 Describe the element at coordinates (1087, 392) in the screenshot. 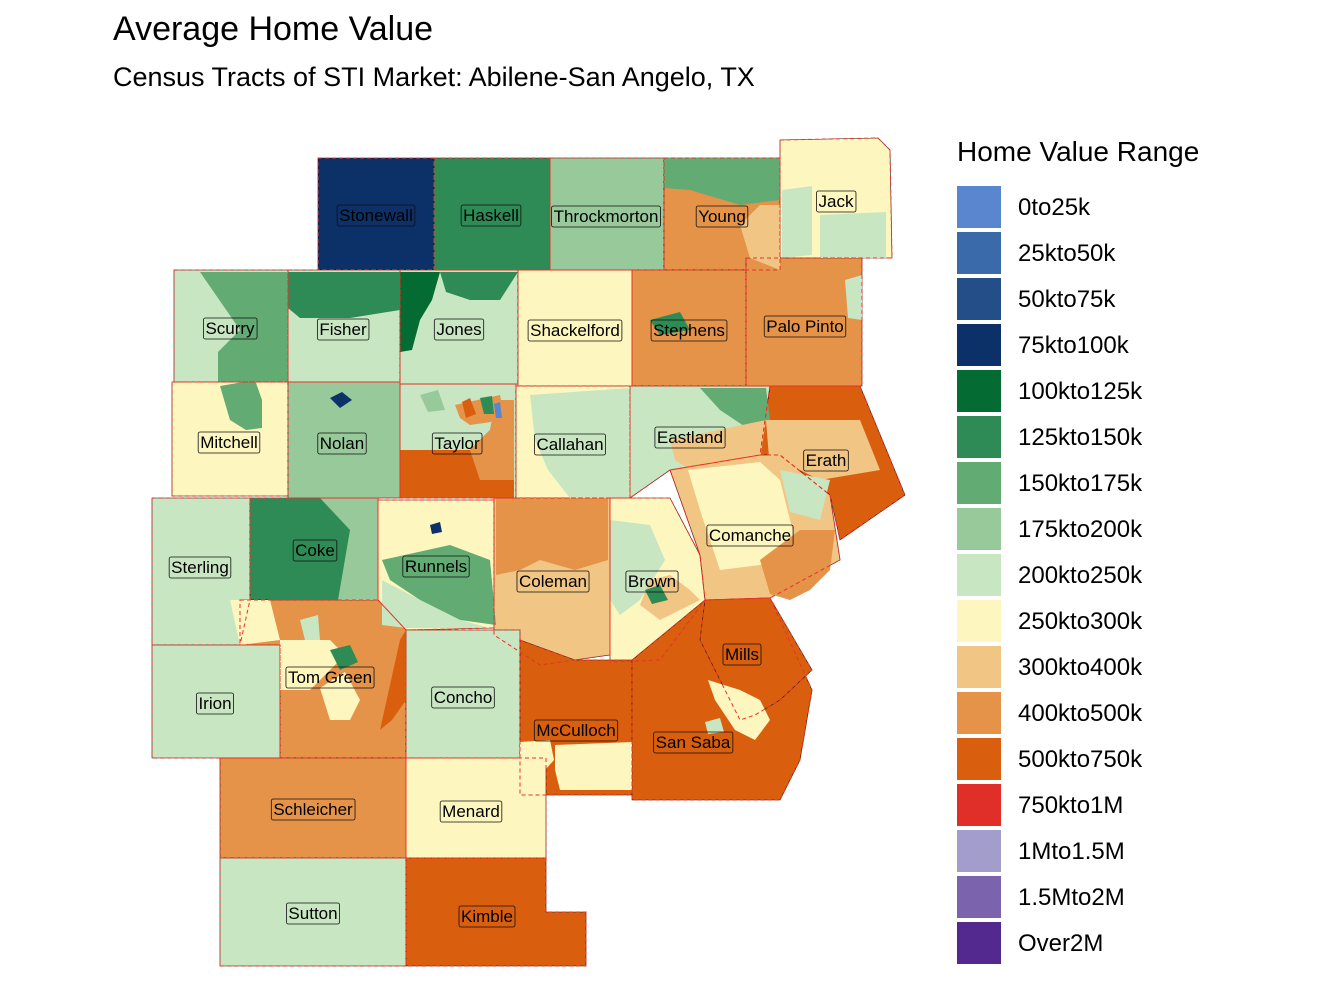

I see `legend-item: 100kto125k` at that location.